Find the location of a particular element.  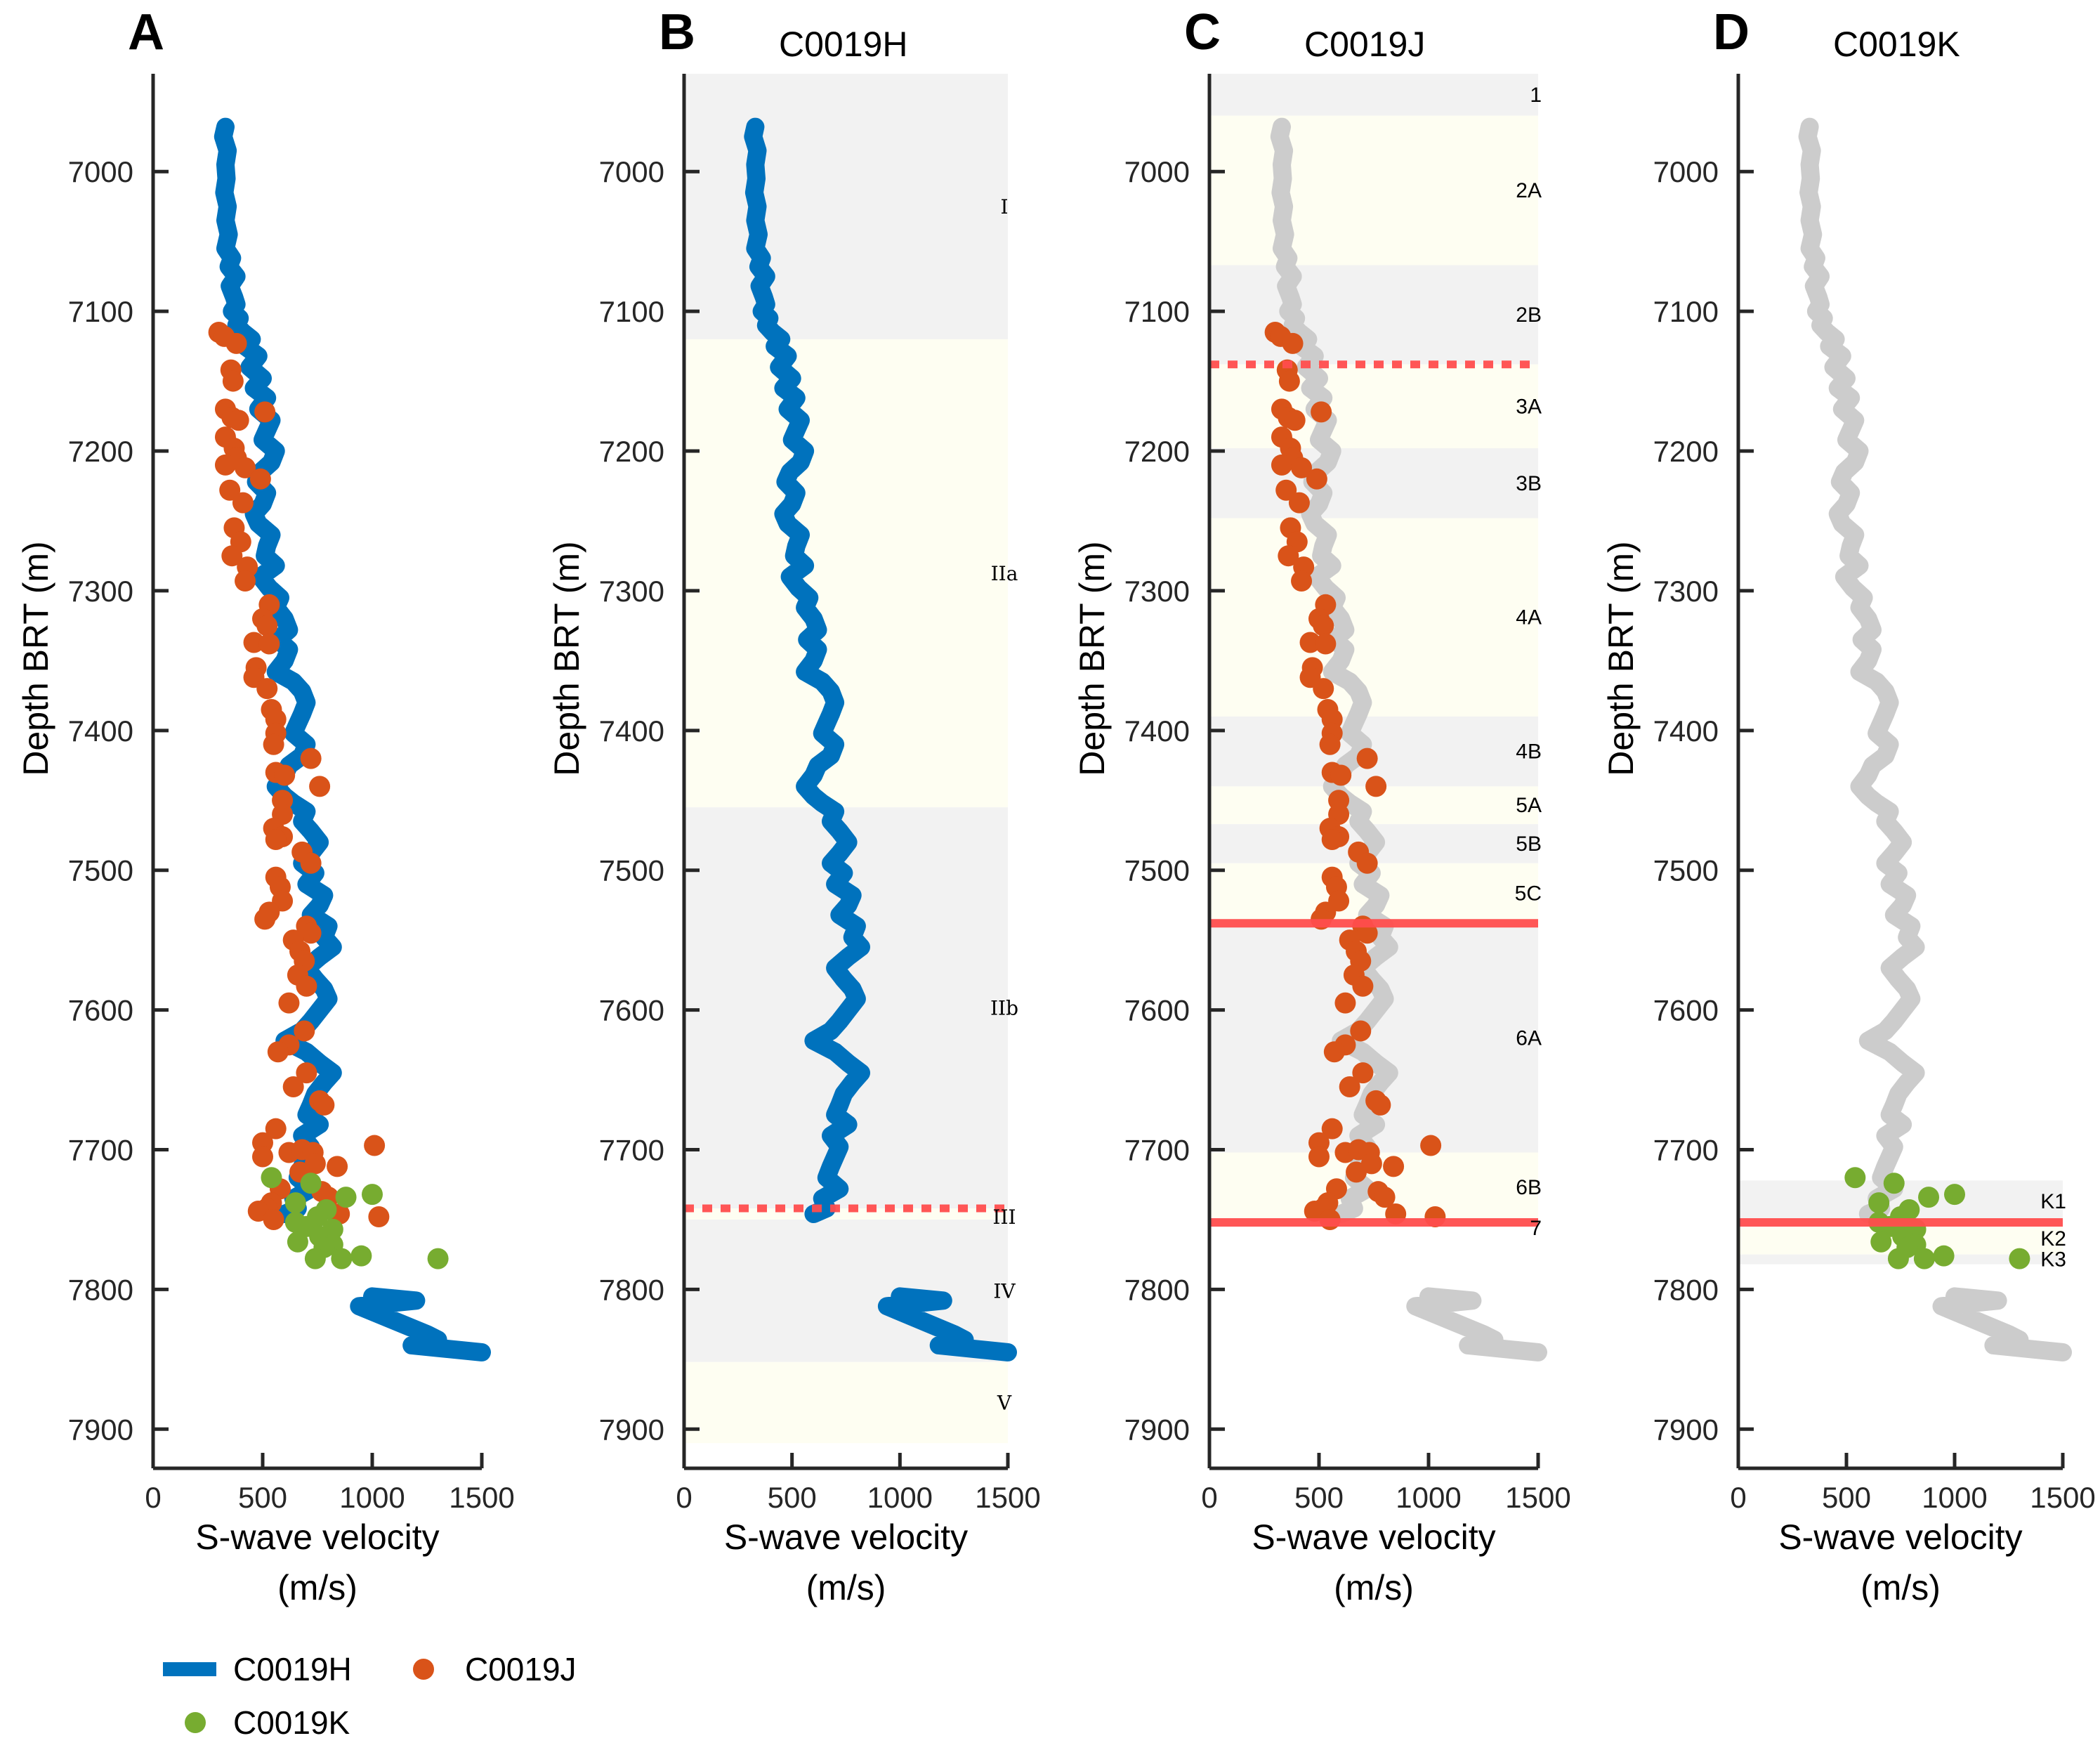

unit-label: IV is located at coordinates (1004, 1290).